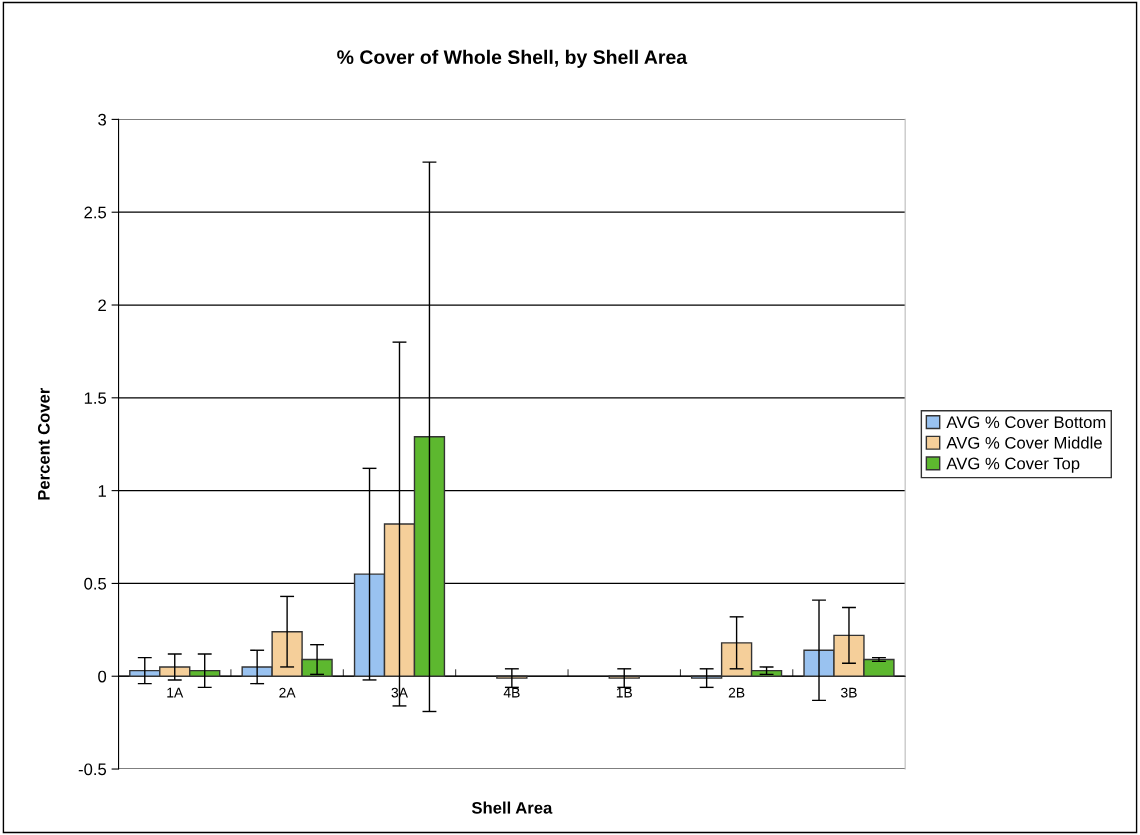 The image size is (1140, 835). I want to click on y-tick-label: 0.5, so click(95, 583).